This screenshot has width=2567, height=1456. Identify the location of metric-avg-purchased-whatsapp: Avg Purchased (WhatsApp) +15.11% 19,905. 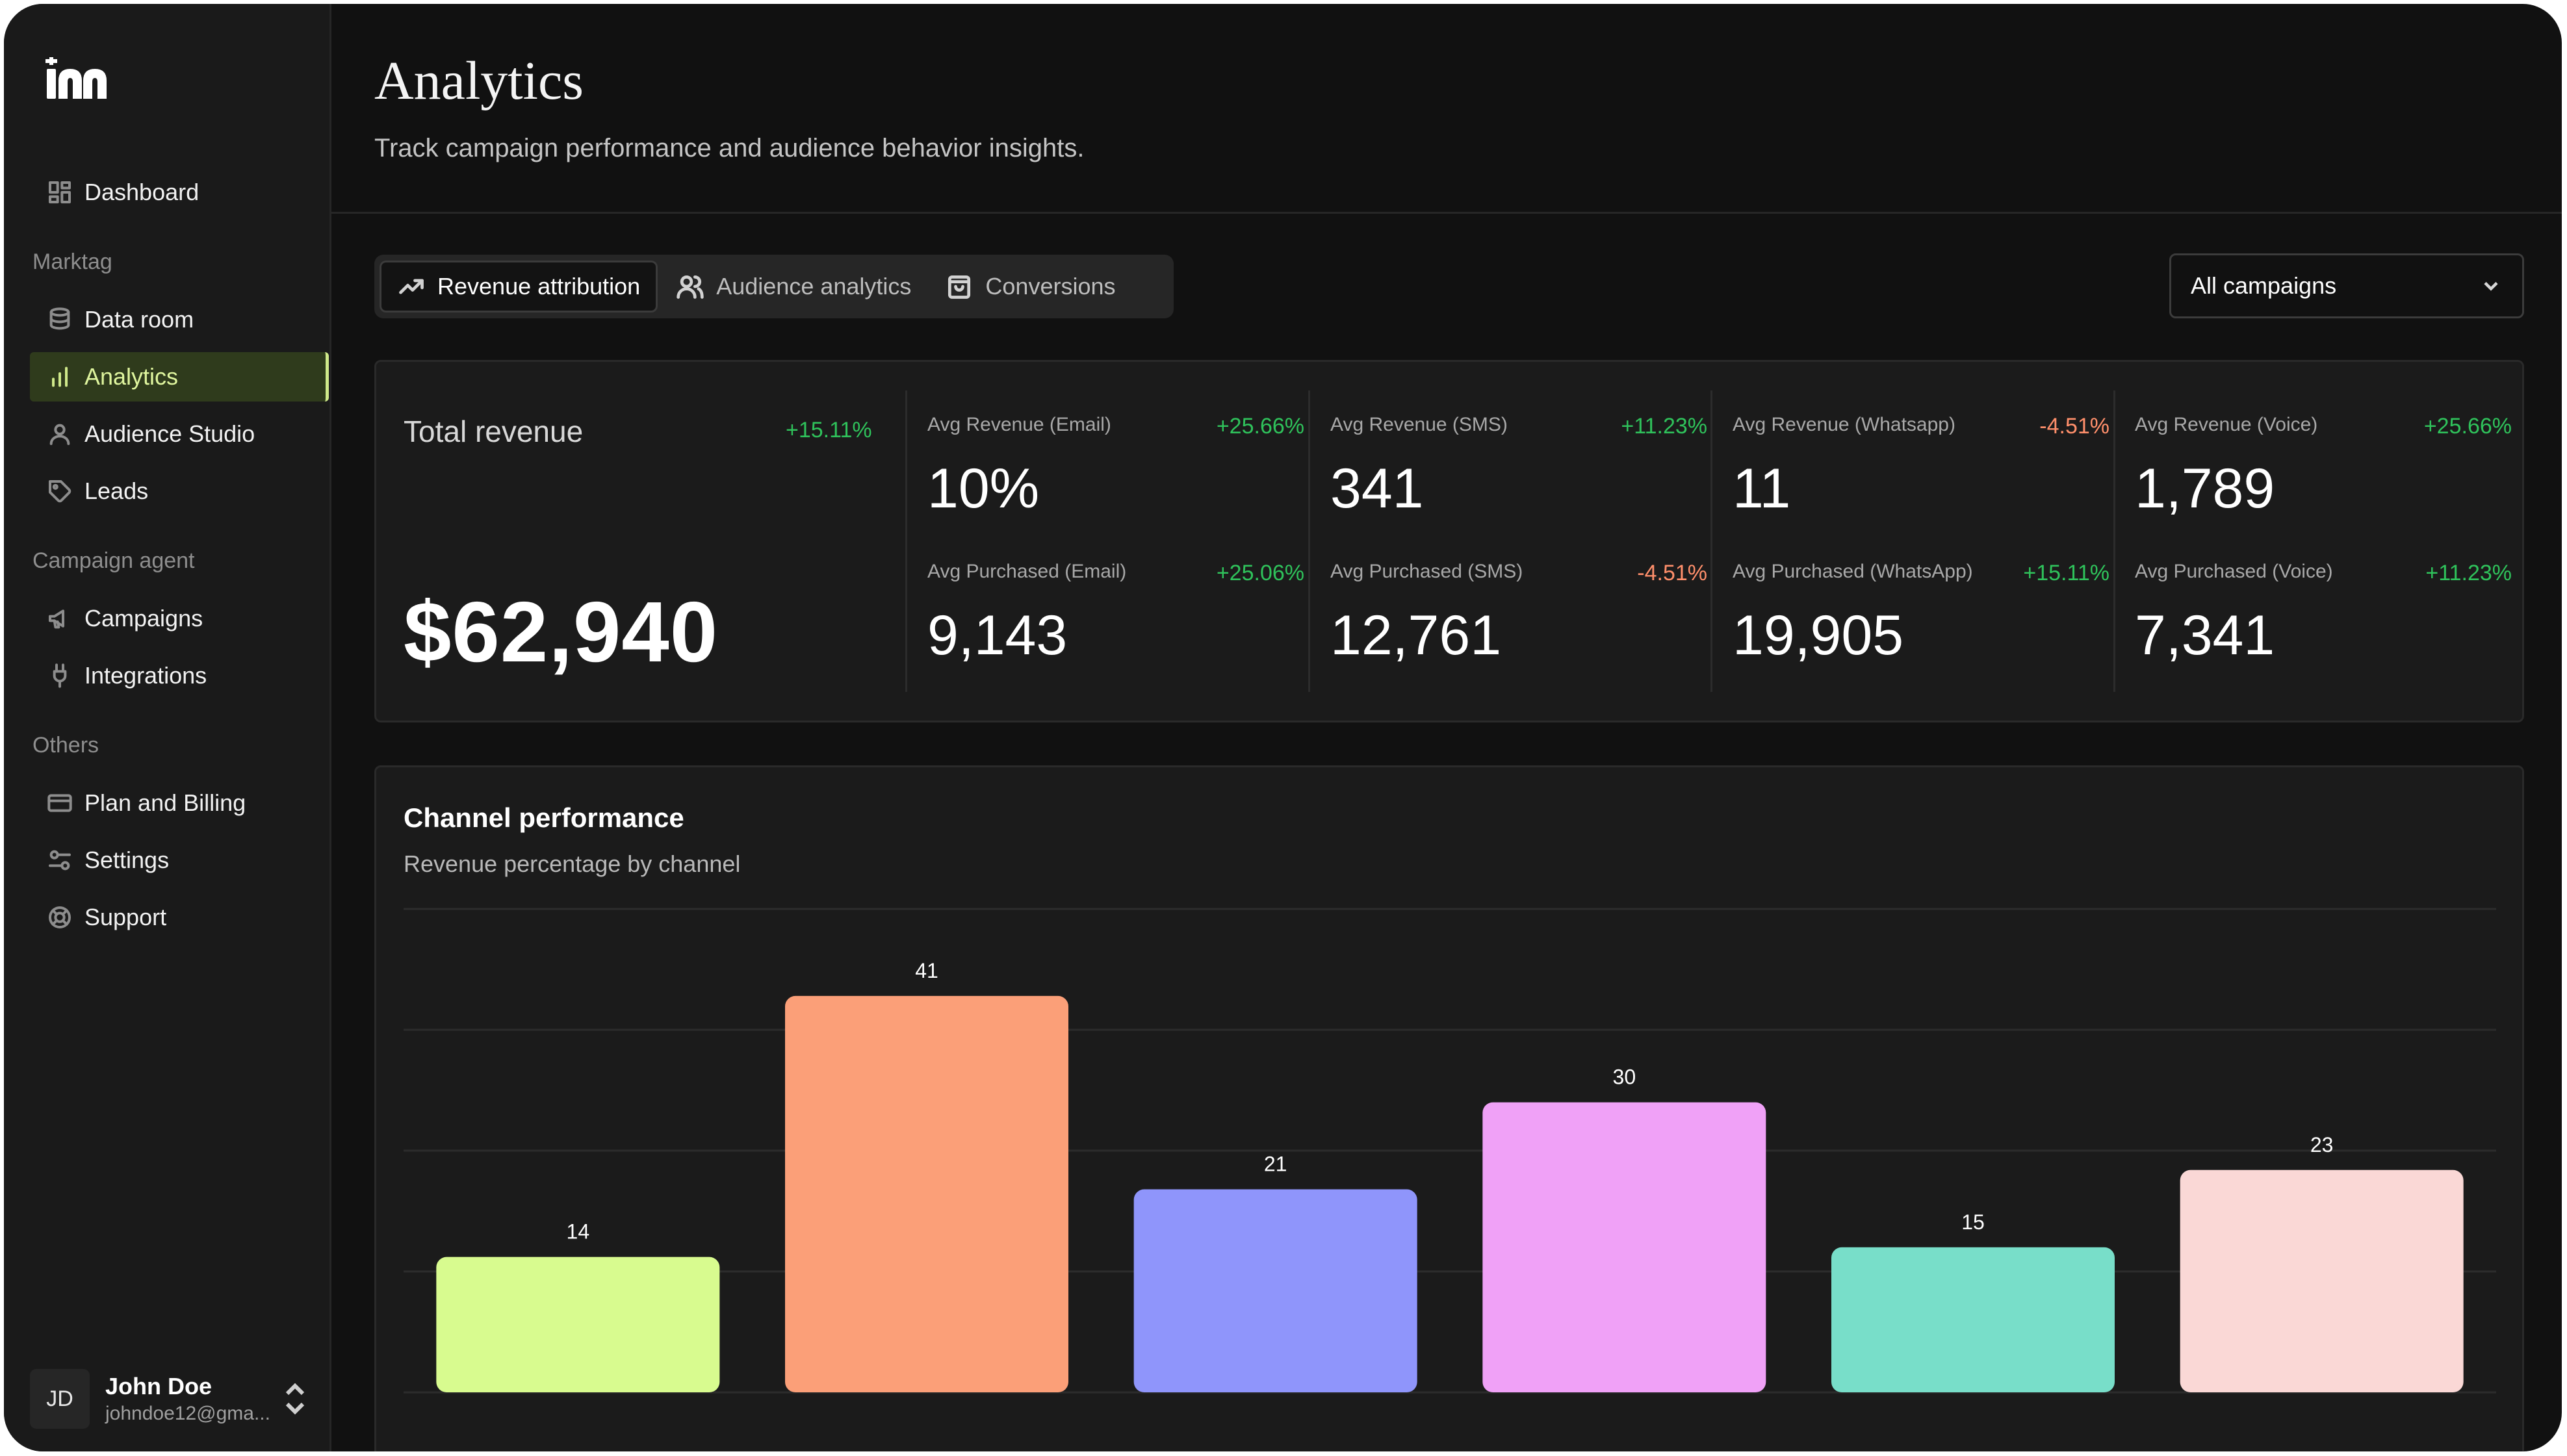
(1921, 633).